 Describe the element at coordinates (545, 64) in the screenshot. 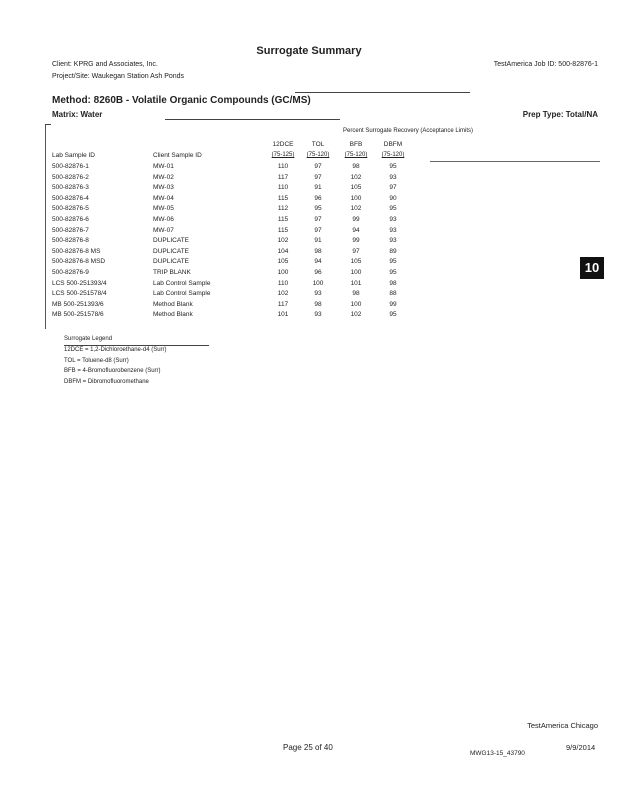

I see `job-id: TestAmerica Job ID: 500-82876-1` at that location.